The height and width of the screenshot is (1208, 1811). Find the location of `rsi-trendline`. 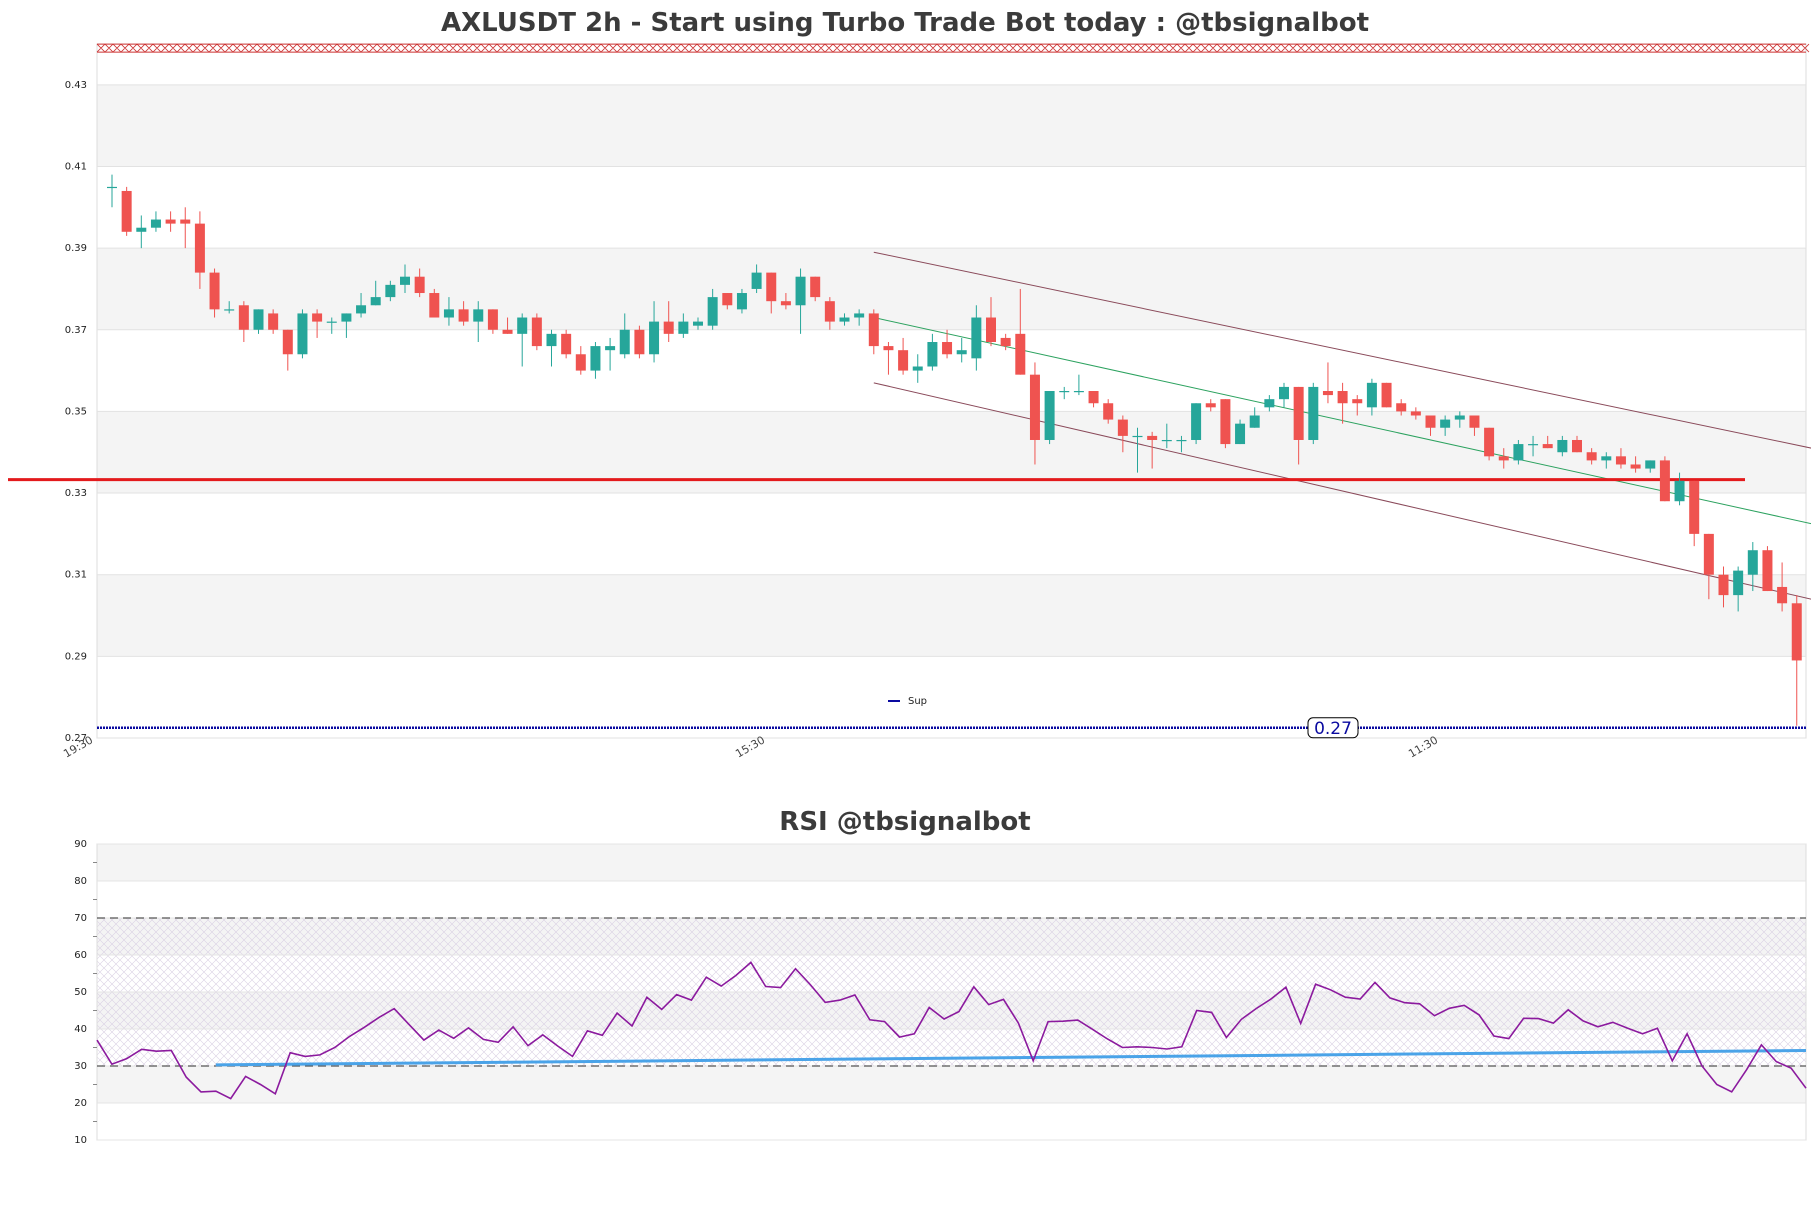

rsi-trendline is located at coordinates (1011, 1057).